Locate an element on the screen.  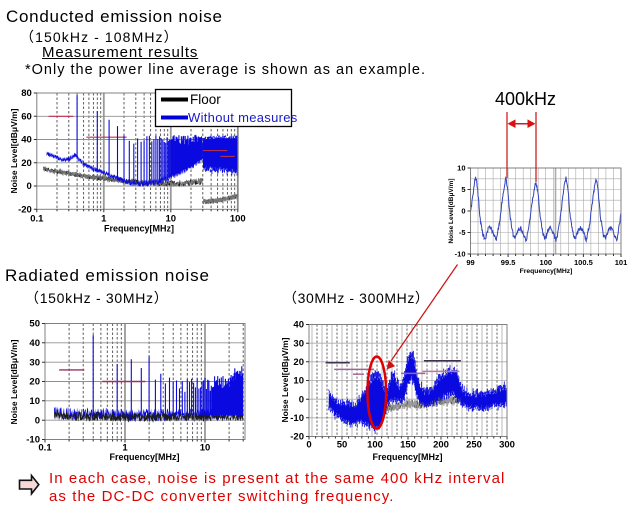
svg-text: 5 is located at coordinates (463, 189).